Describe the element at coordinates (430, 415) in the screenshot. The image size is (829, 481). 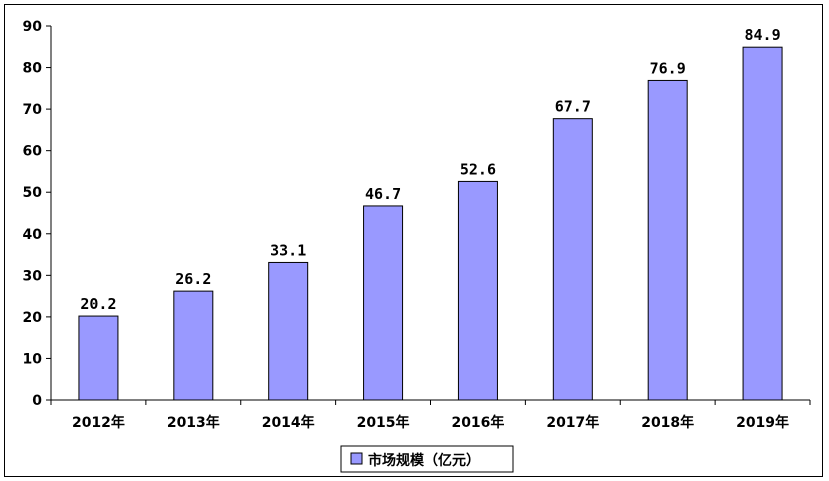
I see `x-axis: 2012年 2013年 2014年 2015年 2016年 2017年 2018年 2019年` at that location.